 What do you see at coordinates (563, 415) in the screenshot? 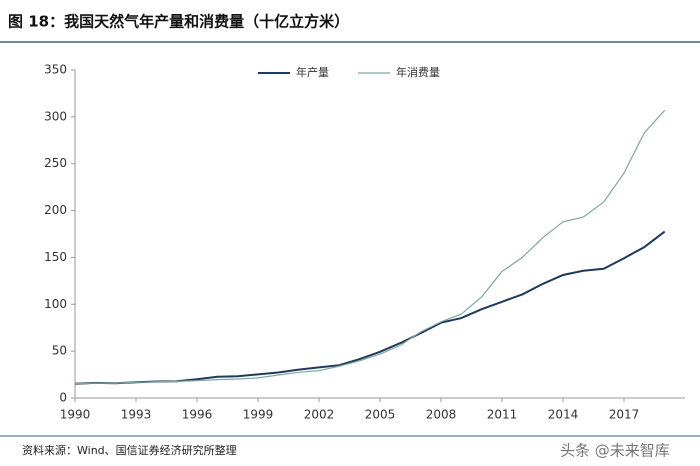
I see `x-tick-label: 2014` at bounding box center [563, 415].